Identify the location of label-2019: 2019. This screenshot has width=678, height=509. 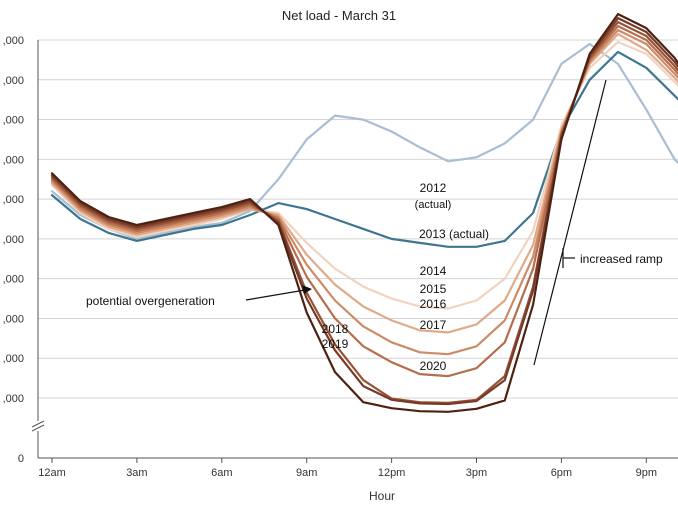
(335, 344).